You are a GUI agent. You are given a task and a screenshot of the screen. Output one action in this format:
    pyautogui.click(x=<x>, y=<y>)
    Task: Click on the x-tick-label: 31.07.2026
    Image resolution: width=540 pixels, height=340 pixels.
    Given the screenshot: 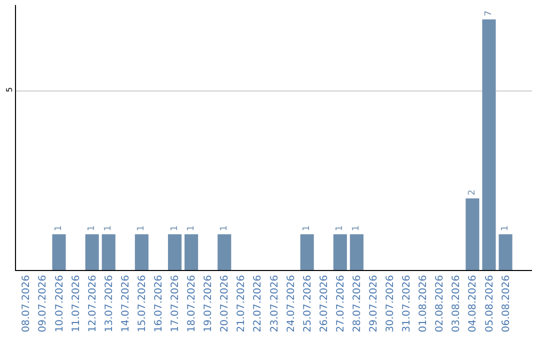 What is the action you would take?
    pyautogui.click(x=407, y=303)
    